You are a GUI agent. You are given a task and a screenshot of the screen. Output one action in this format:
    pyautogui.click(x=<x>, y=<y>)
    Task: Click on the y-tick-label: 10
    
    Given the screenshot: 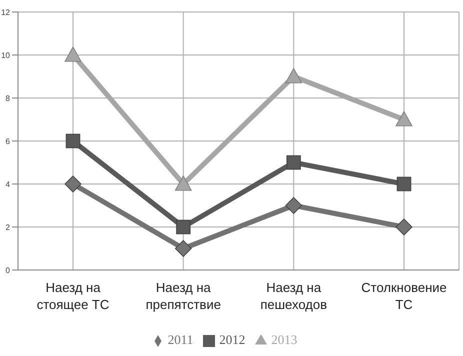 What is the action you would take?
    pyautogui.click(x=6, y=55)
    